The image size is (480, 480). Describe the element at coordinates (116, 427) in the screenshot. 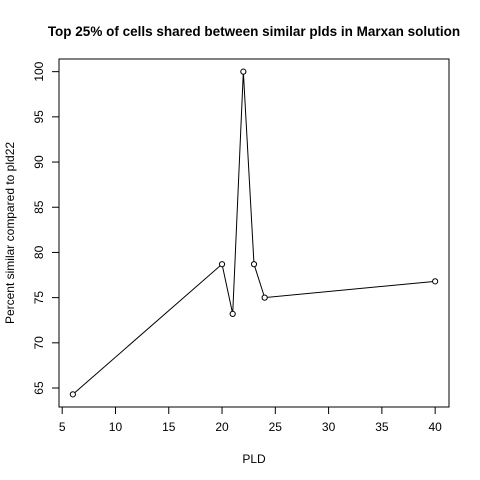

I see `x-tick-label: 10` at that location.